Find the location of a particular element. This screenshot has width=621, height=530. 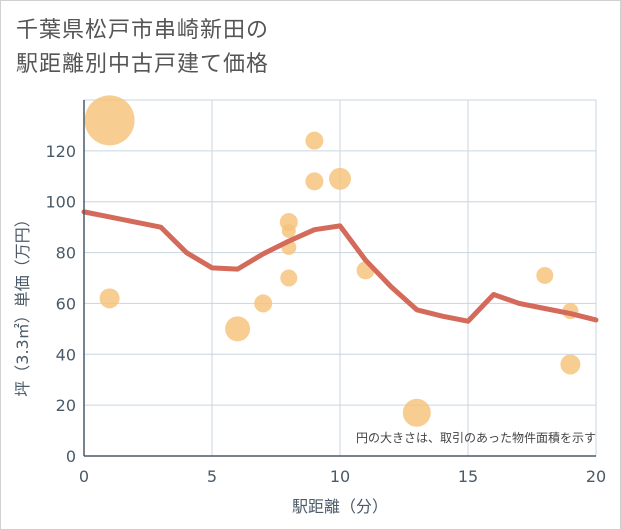

y-tick-label: 100 is located at coordinates (60, 202).